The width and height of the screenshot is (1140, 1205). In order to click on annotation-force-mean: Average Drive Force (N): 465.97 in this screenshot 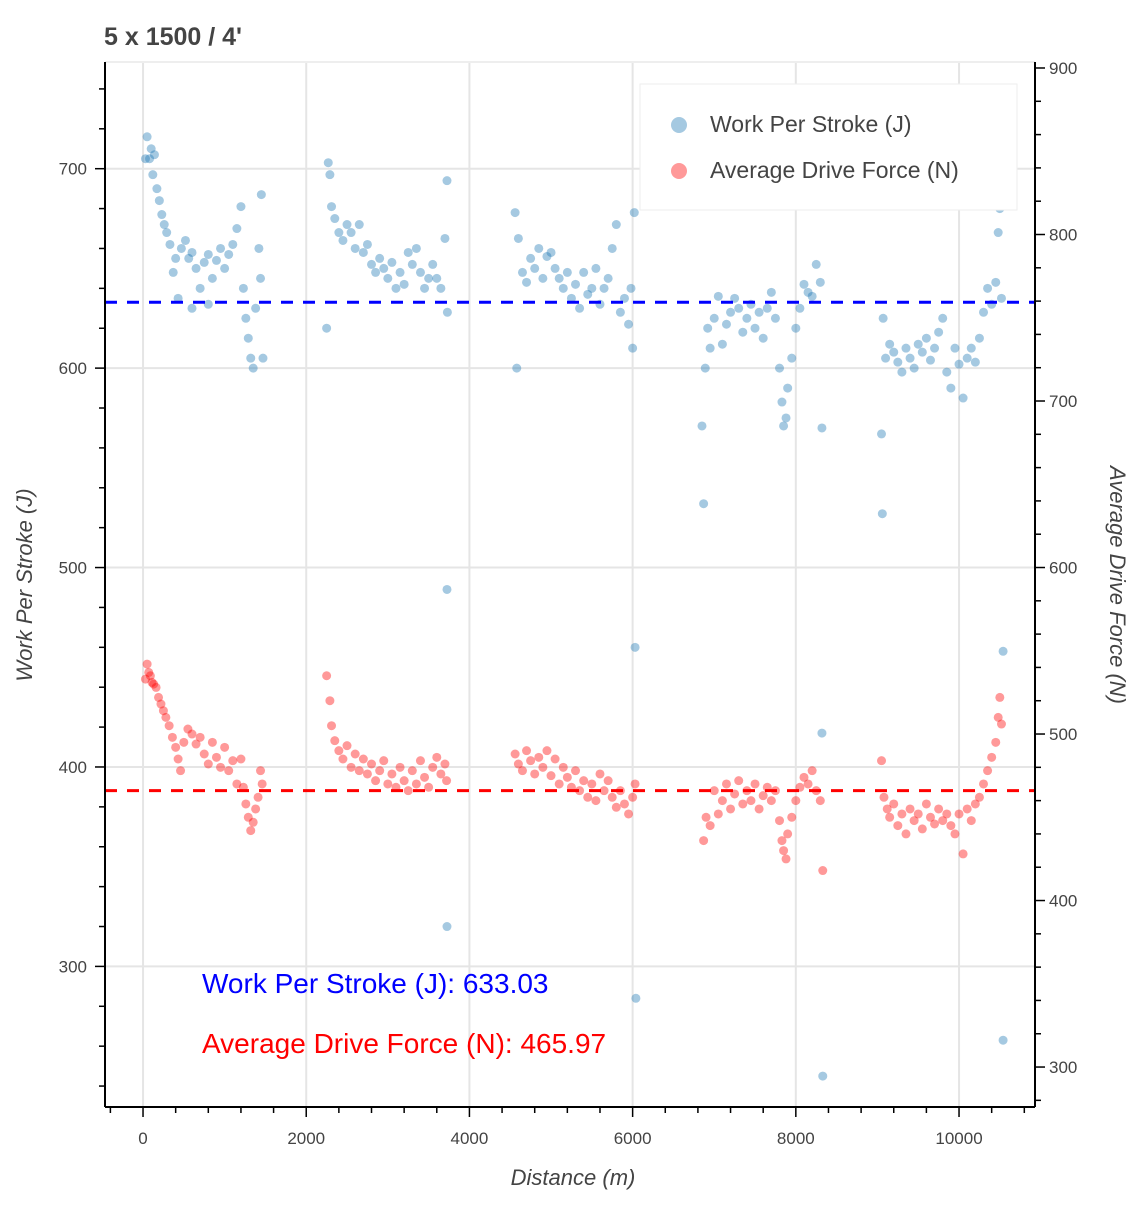, I will do `click(404, 1043)`.